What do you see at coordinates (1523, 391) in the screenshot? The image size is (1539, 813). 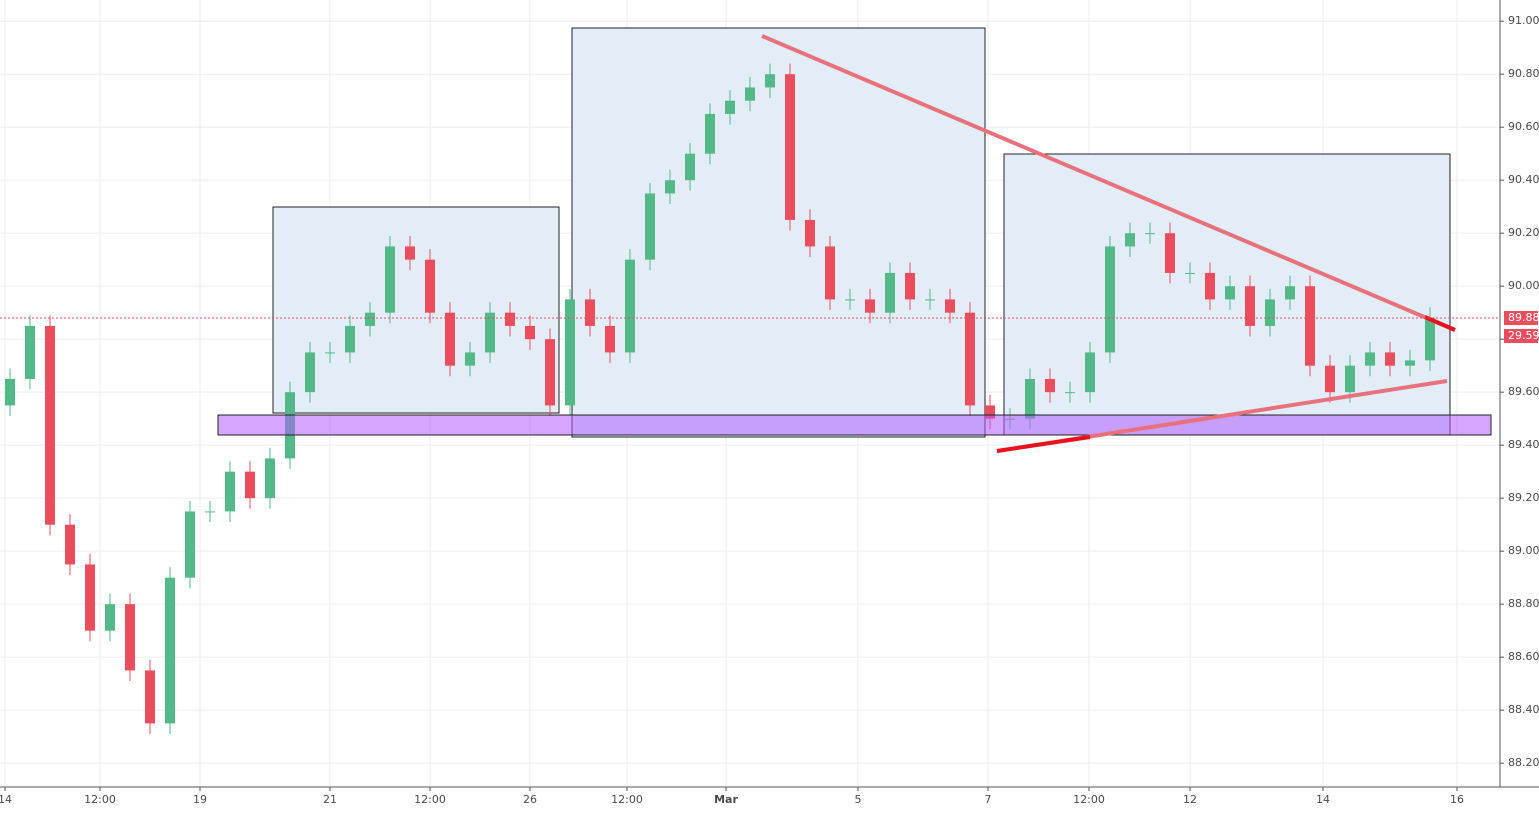 I see `y-tick-label: 89.60` at bounding box center [1523, 391].